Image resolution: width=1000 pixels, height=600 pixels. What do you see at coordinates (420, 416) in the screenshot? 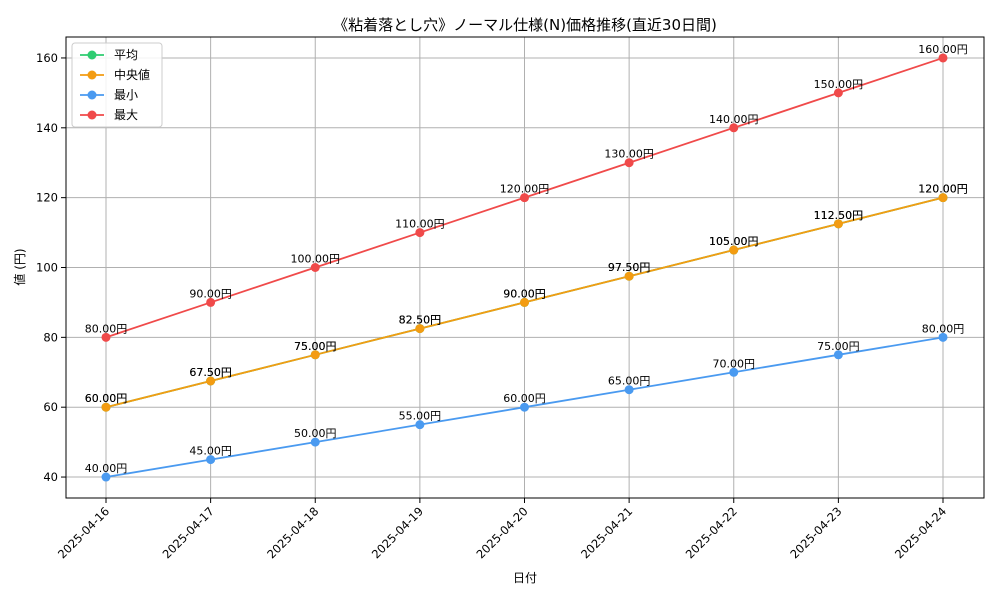
I see `data-label: 55.00円` at bounding box center [420, 416].